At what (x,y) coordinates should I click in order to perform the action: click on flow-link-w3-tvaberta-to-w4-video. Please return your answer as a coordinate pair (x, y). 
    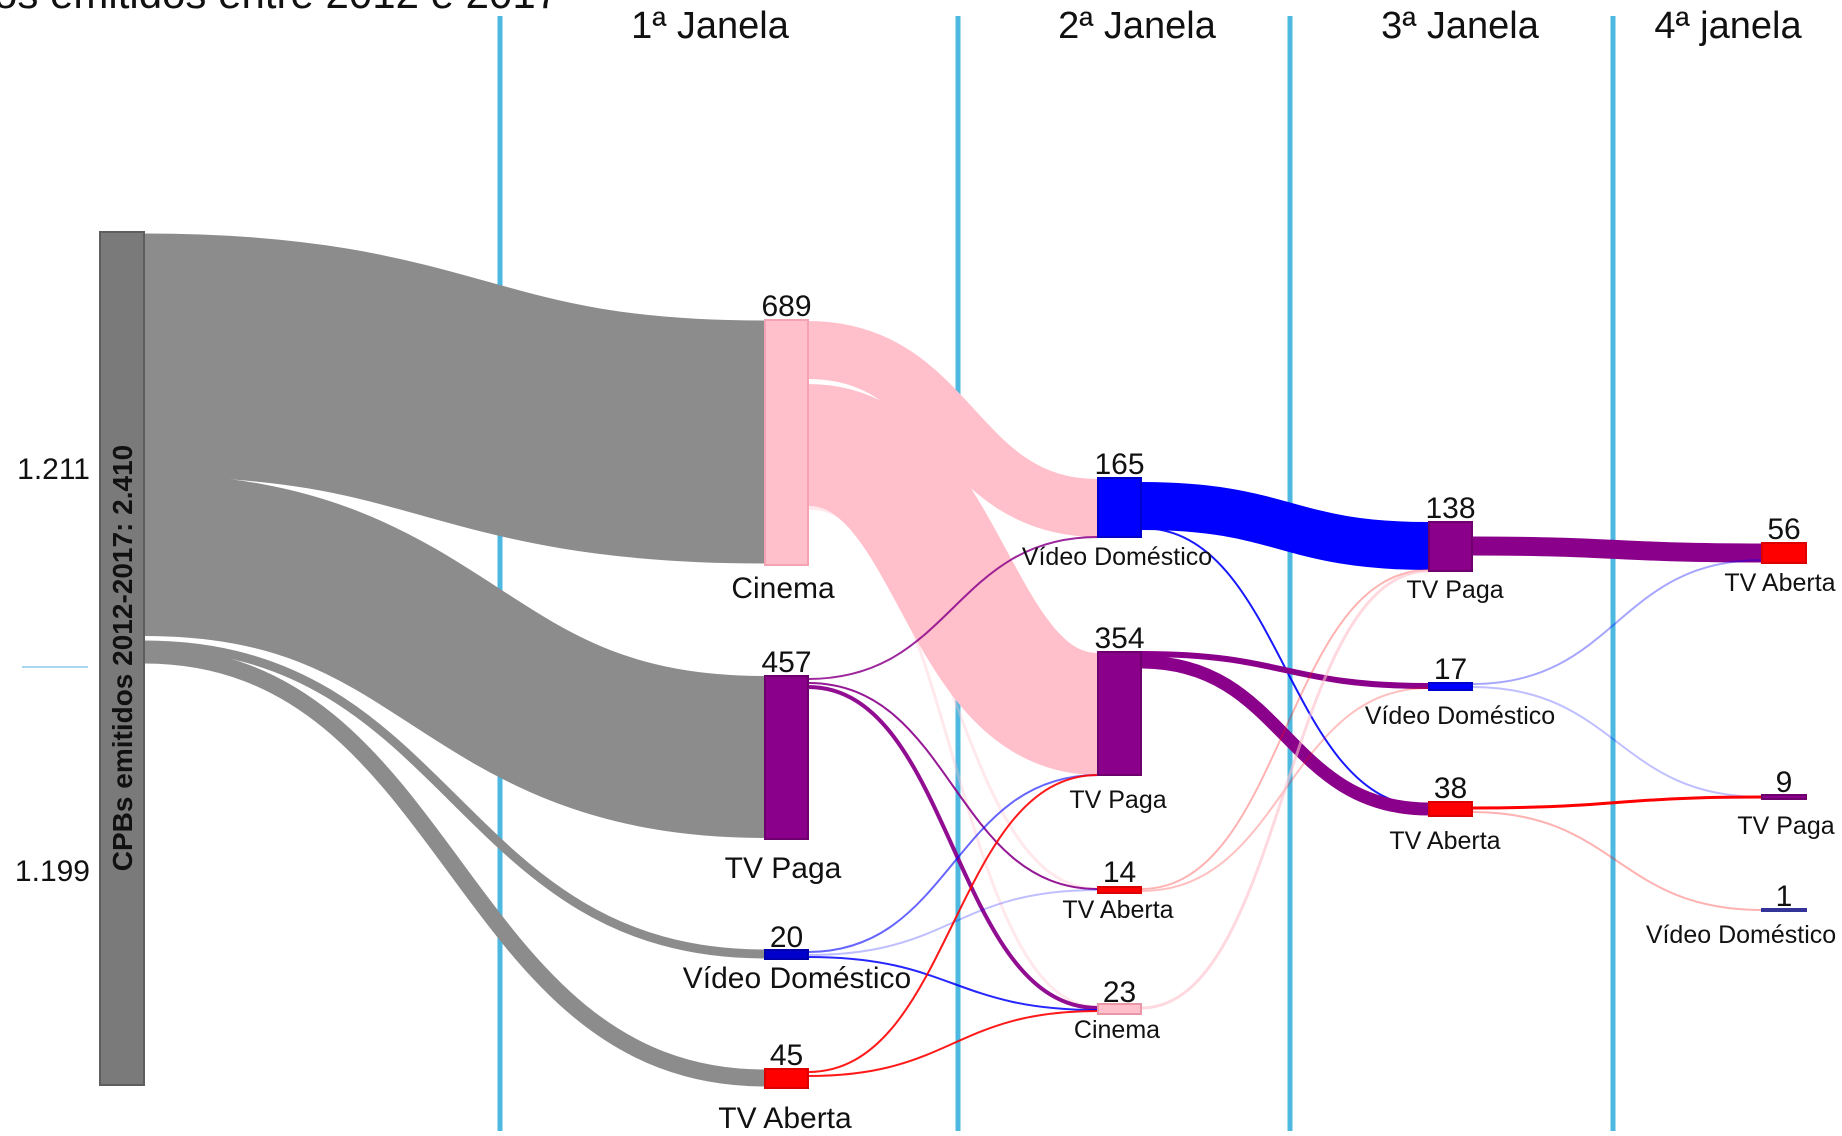
    Looking at the image, I should click on (1617, 861).